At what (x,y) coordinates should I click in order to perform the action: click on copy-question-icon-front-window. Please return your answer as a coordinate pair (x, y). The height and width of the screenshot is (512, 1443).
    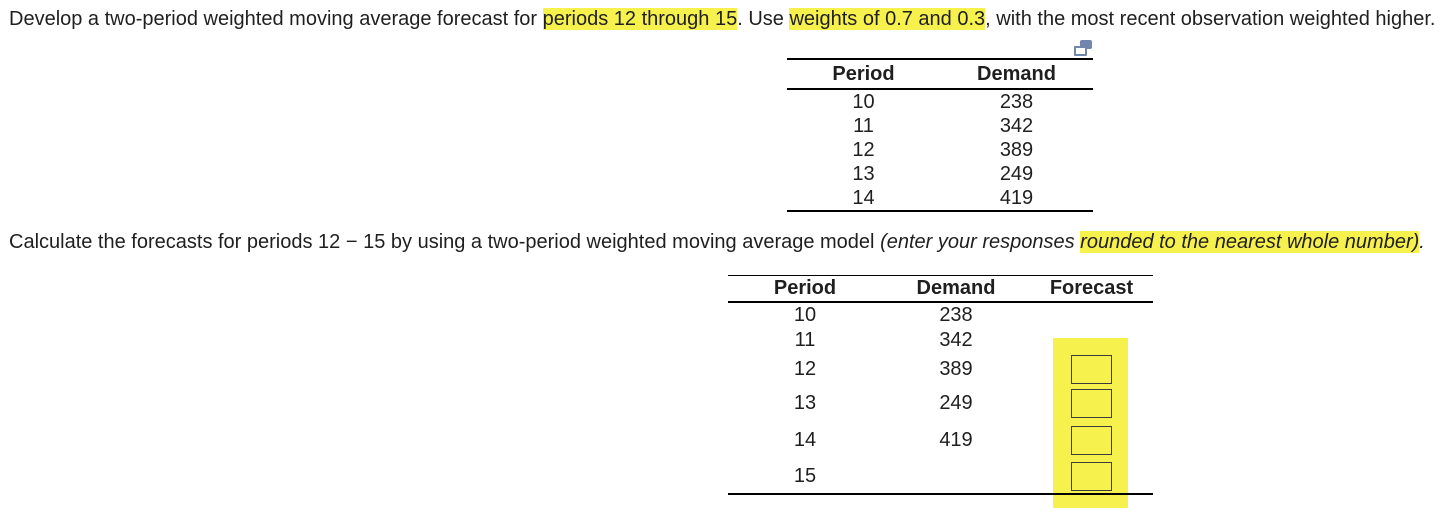
    Looking at the image, I should click on (1080, 51).